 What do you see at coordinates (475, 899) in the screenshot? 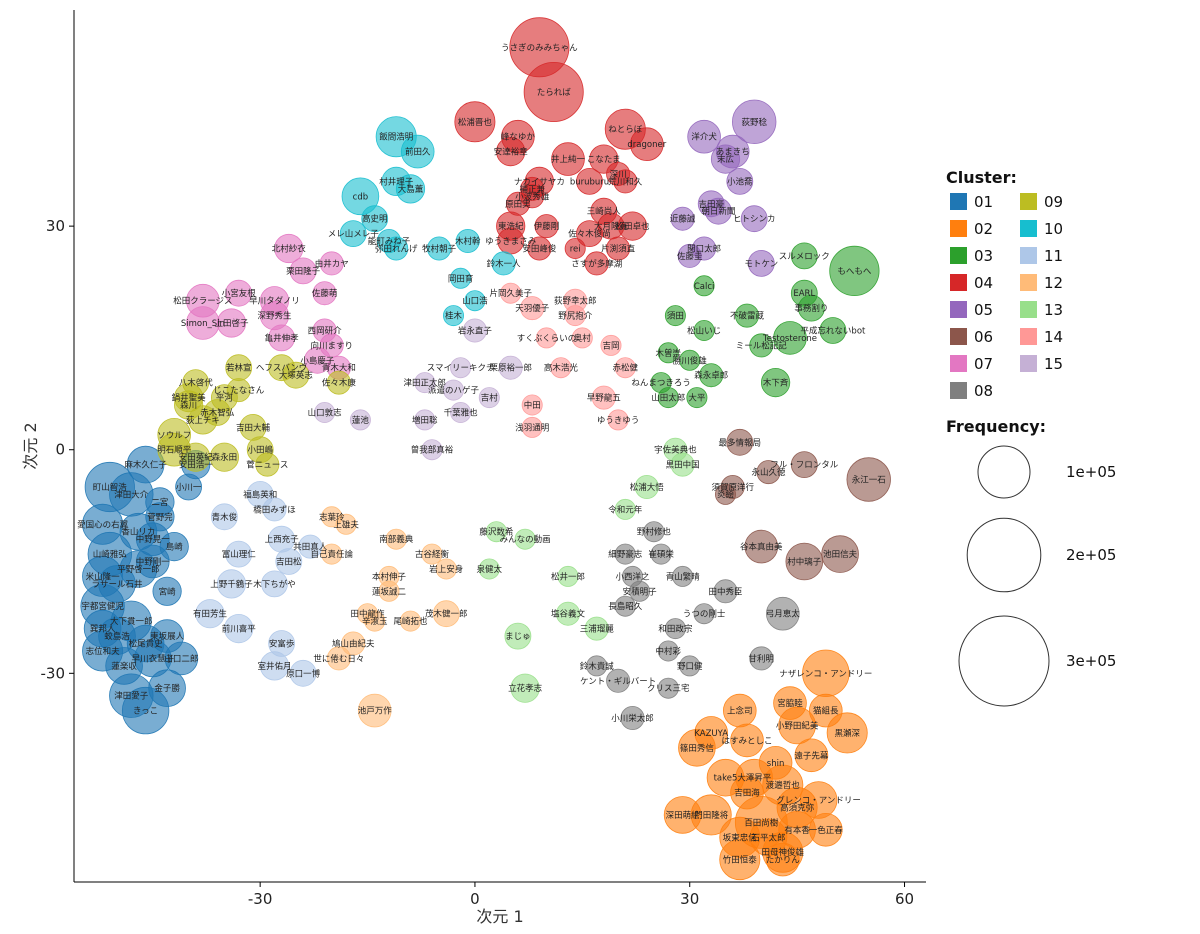
I see `x-tick-label: 0` at bounding box center [475, 899].